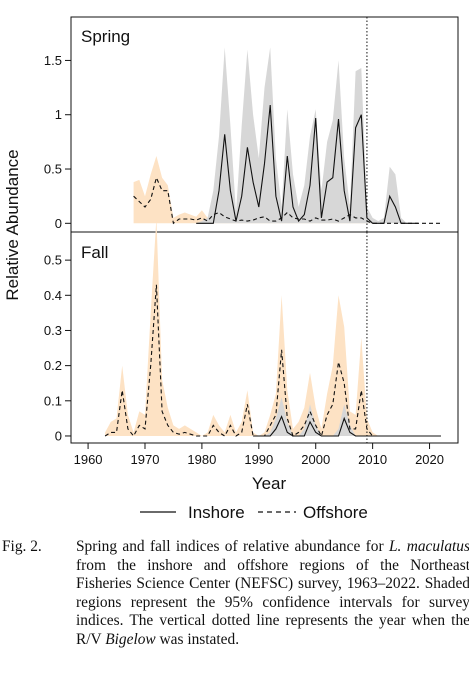 The height and width of the screenshot is (700, 469). Describe the element at coordinates (53, 60) in the screenshot. I see `spring-y-tick-label: 1.5` at that location.